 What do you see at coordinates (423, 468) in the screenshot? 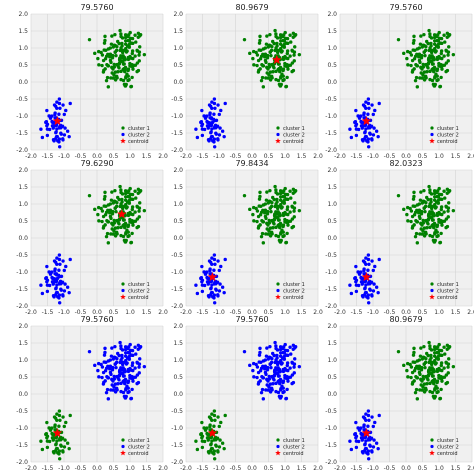
I see `x-tick-label: 0.5` at bounding box center [423, 468].